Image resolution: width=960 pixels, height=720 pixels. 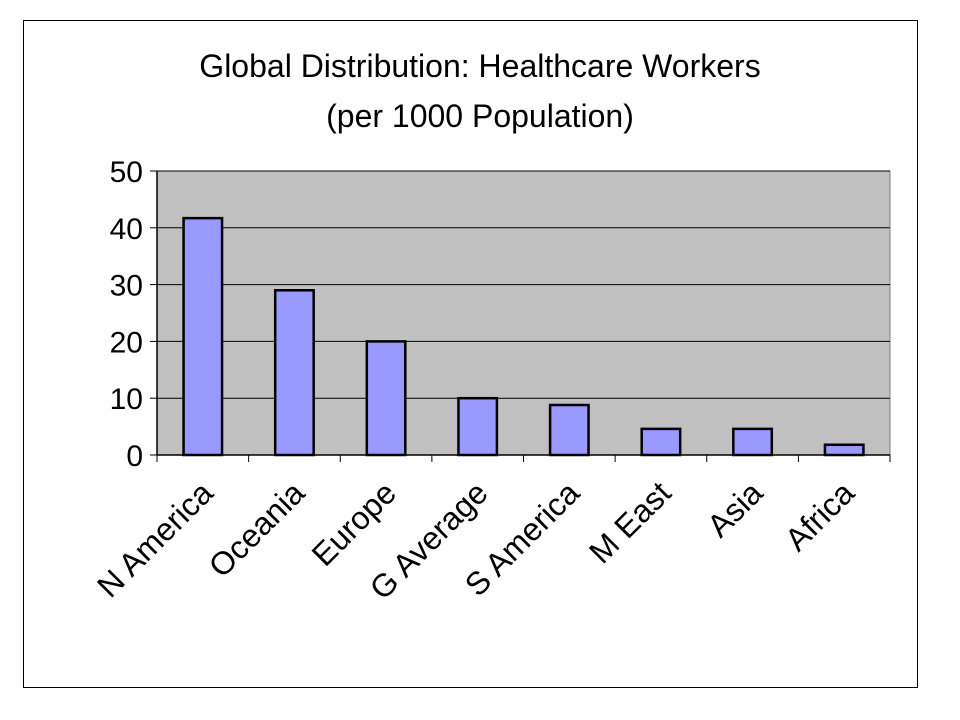 I want to click on y-tick-label: 0, so click(x=134, y=456).